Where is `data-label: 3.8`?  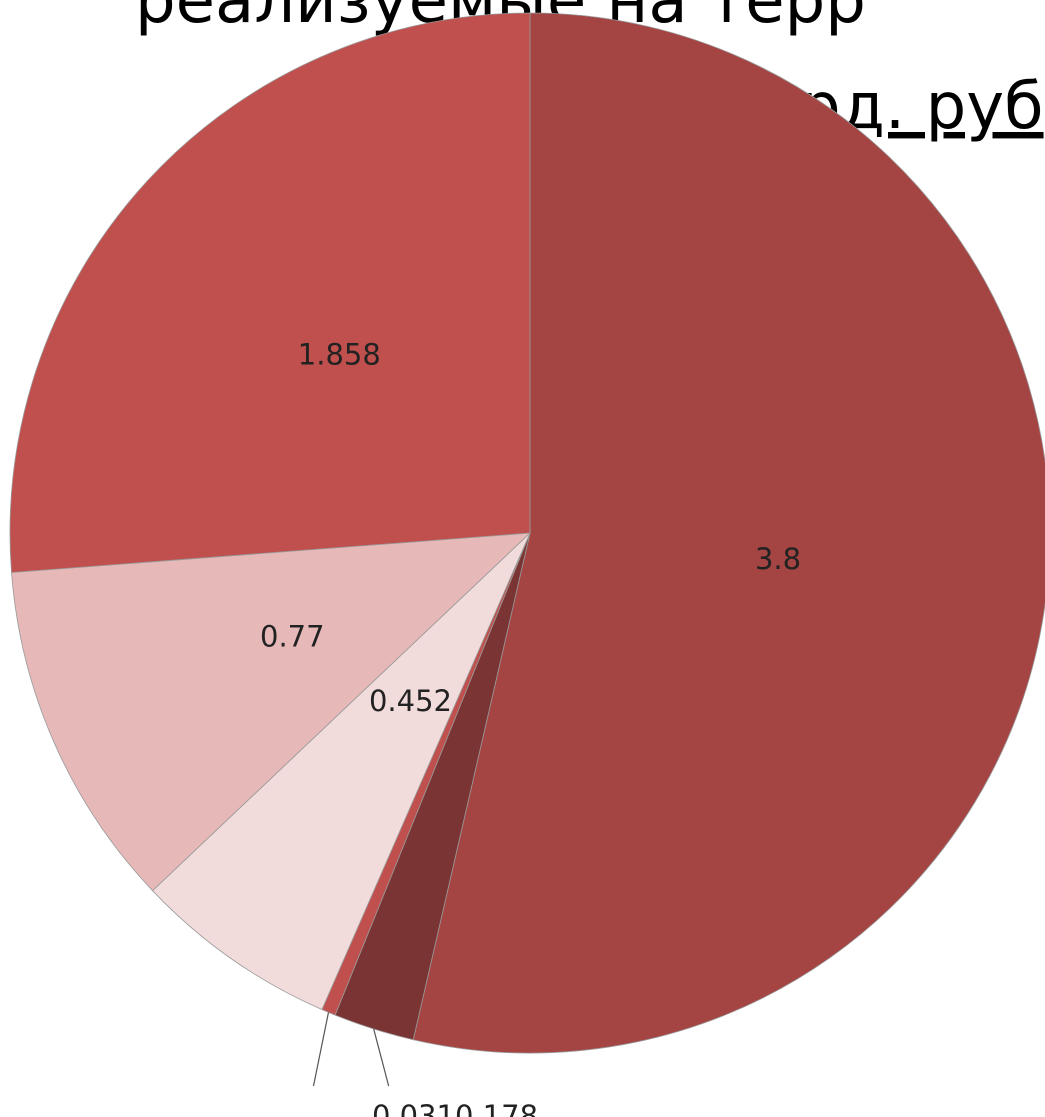
data-label: 3.8 is located at coordinates (778, 559).